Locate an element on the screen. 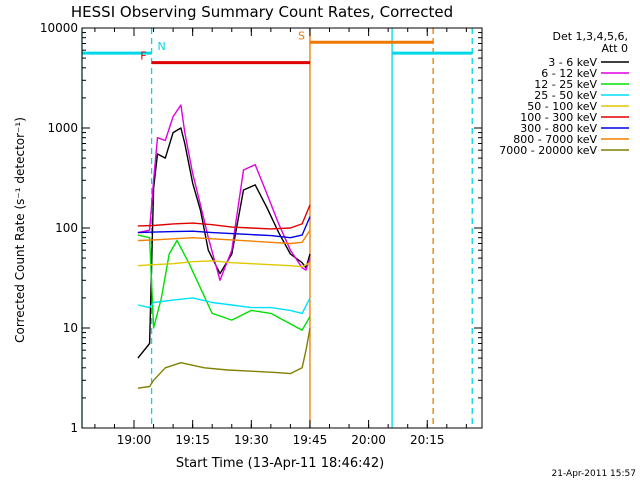 This screenshot has width=640, height=480. x-axis-label: Start Time (13-Apr-11 18:46:42) is located at coordinates (280, 463).